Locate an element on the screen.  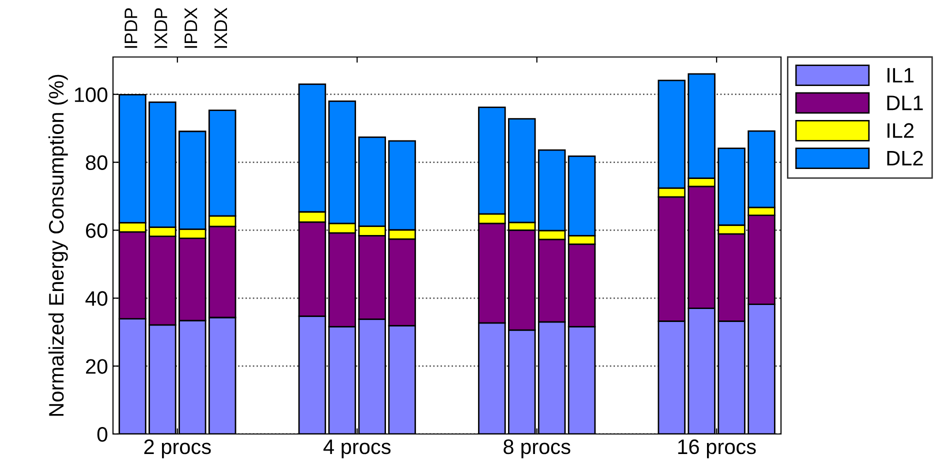
y-tick-label: 20 is located at coordinates (97, 366).